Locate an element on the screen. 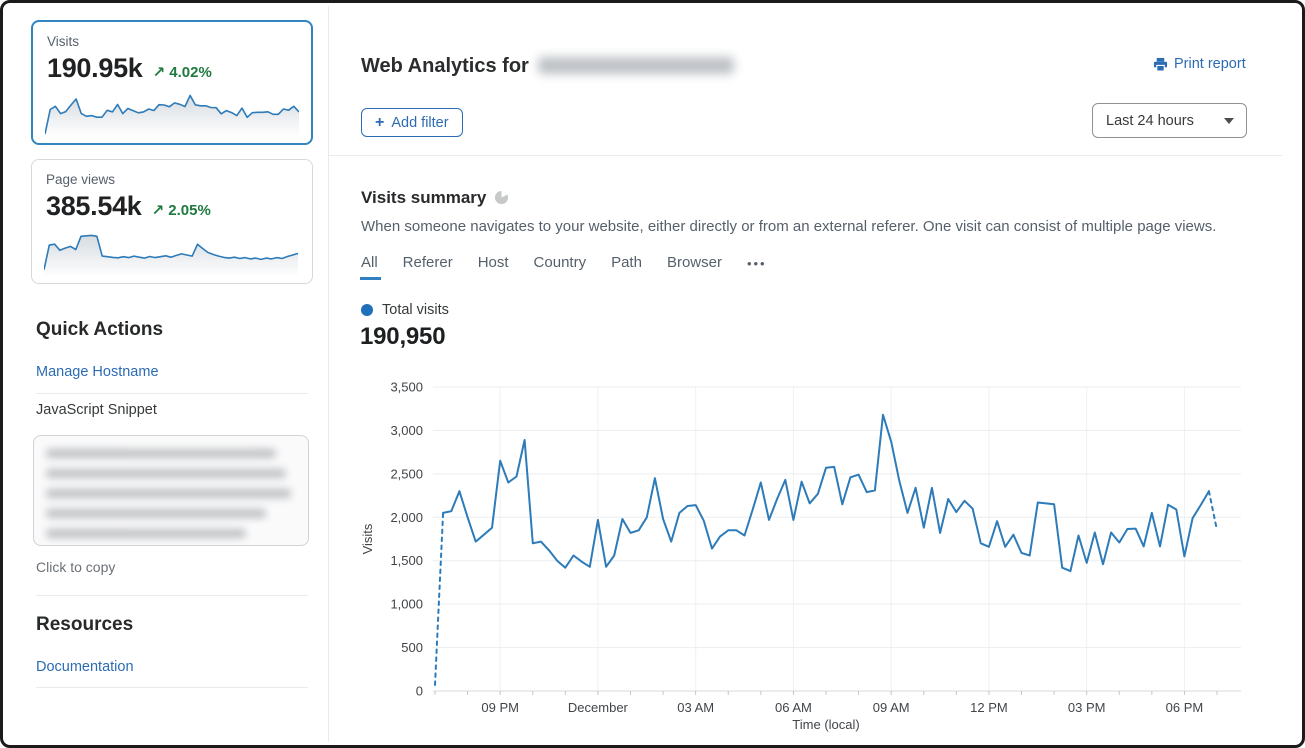 The width and height of the screenshot is (1305, 748). legend-label: Total visits is located at coordinates (415, 310).